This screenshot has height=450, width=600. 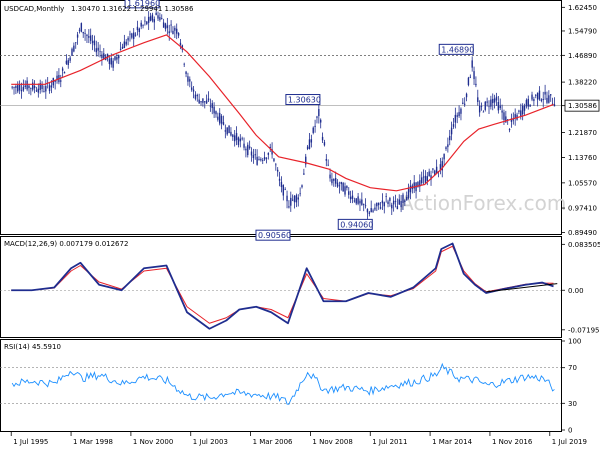 What do you see at coordinates (582, 56) in the screenshot?
I see `price-y-tick-label: 1.46890` at bounding box center [582, 56].